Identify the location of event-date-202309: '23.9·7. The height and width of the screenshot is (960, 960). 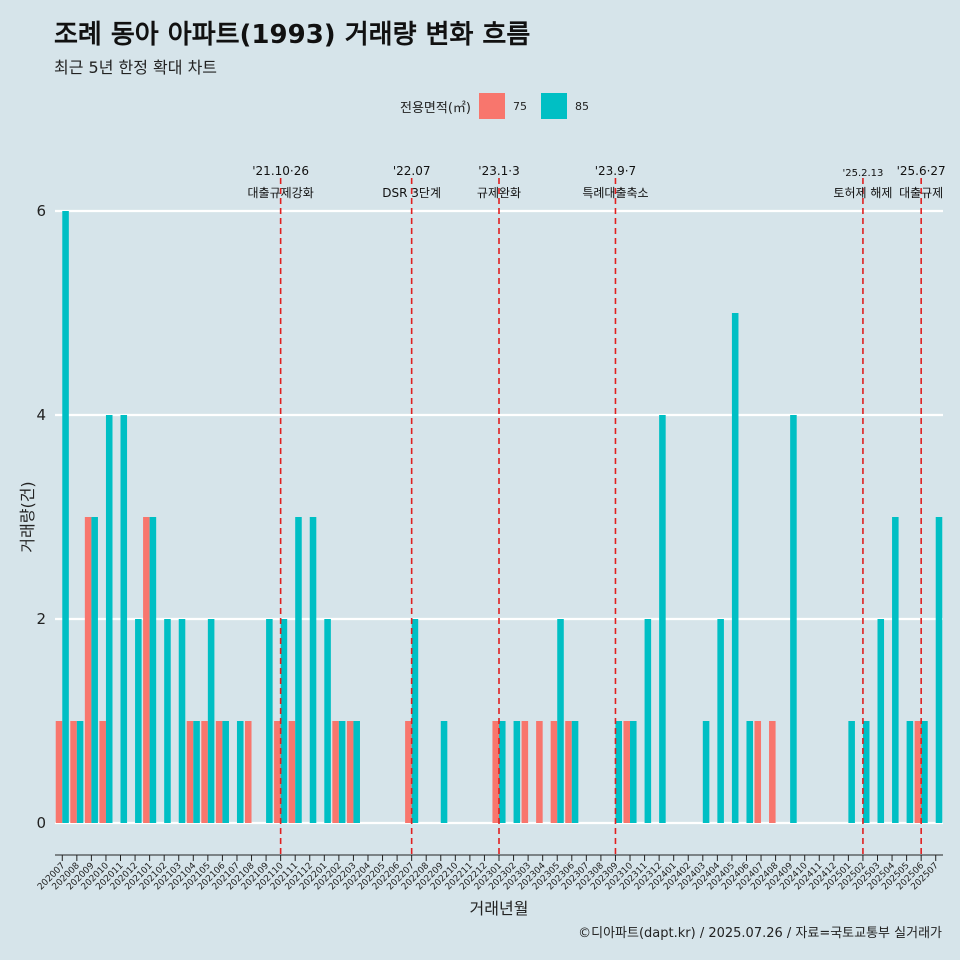
(615, 171).